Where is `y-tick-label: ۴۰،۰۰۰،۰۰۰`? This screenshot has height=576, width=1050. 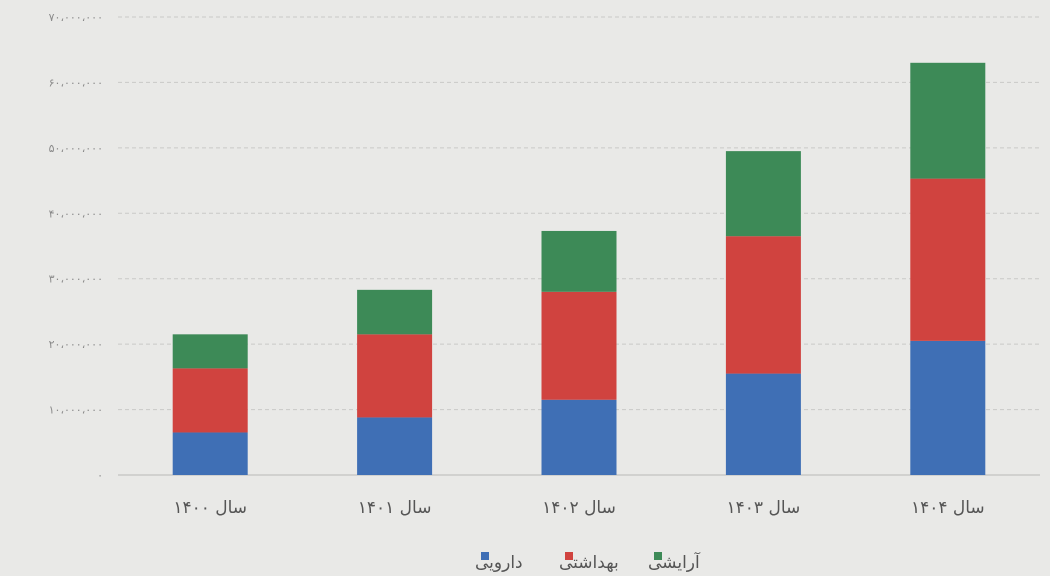
y-tick-label: ۴۰،۰۰۰،۰۰۰ is located at coordinates (76, 213).